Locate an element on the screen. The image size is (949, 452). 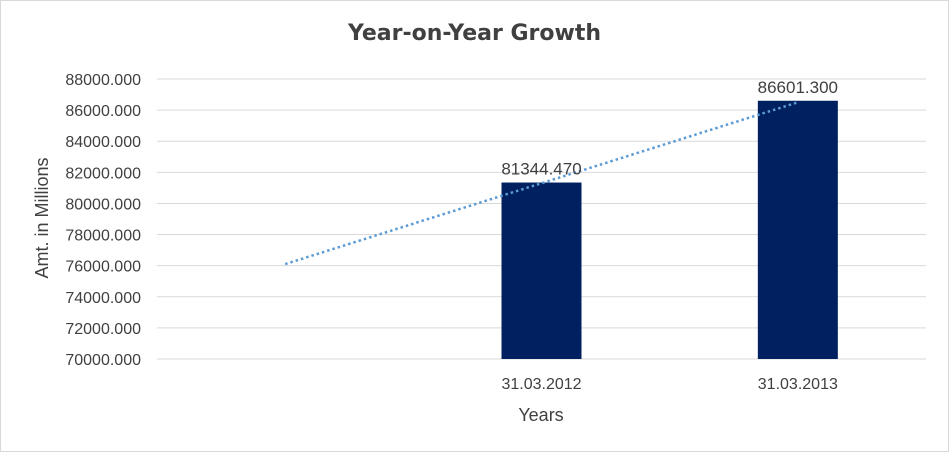
y-tick-label: 72000.000 is located at coordinates (103, 329).